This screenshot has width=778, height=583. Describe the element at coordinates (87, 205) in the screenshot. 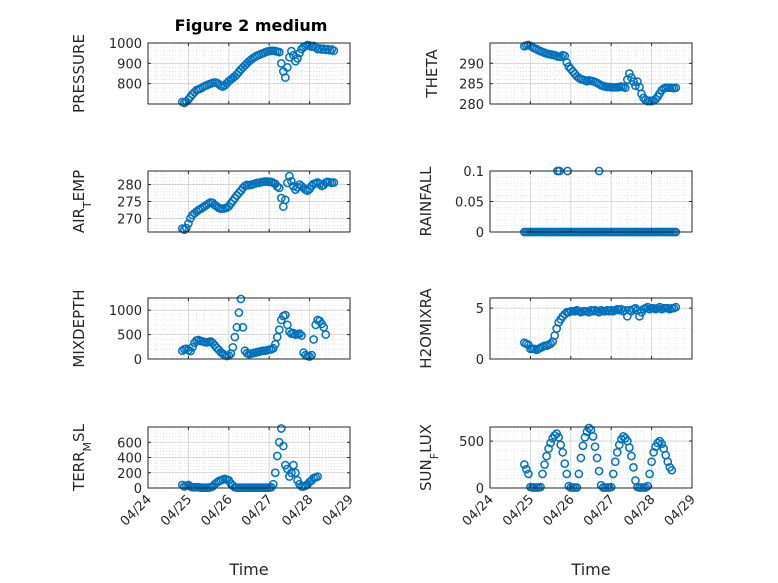

I see `chart-2-y-axis-label-sub: T` at that location.